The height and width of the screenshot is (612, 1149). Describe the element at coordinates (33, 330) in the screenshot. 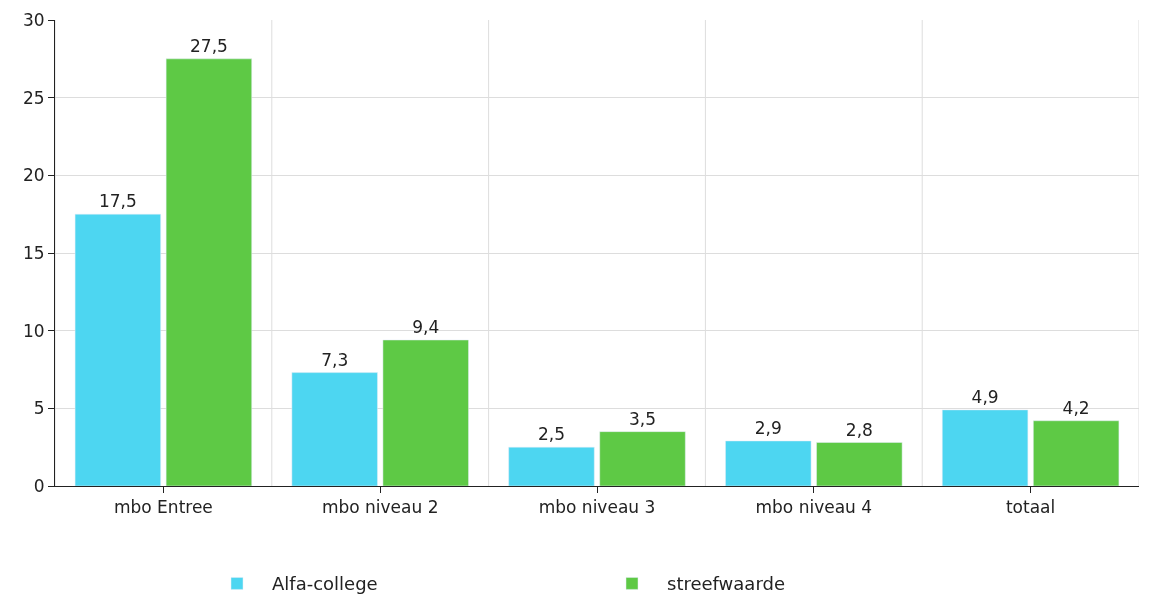

I see `y-tick-label: 10` at that location.